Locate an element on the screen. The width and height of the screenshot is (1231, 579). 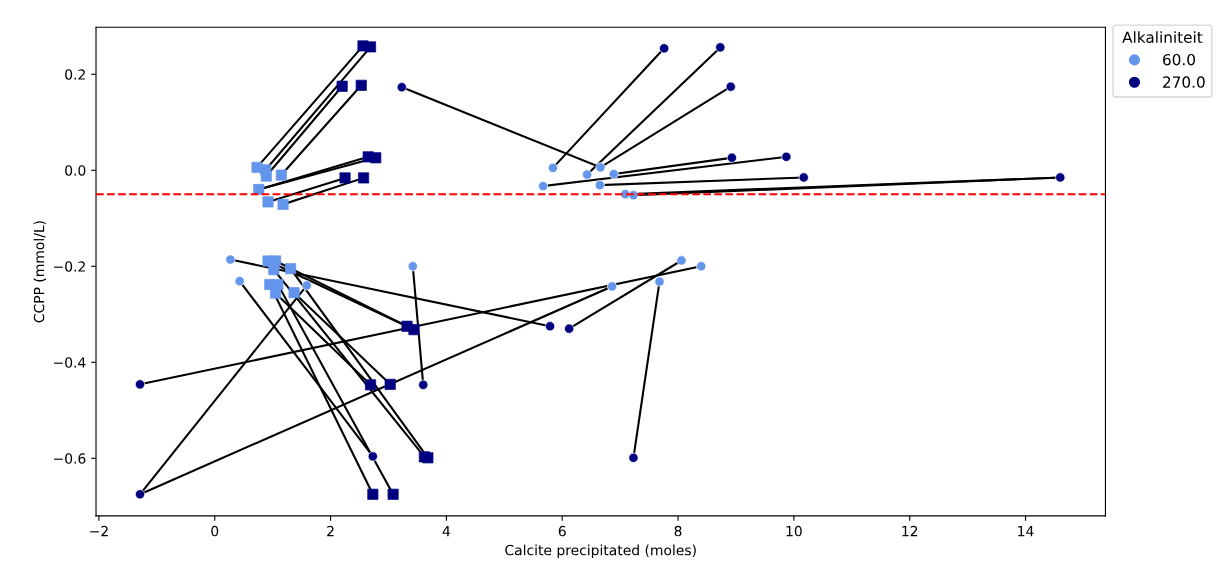
y-tick-label: −0.6 is located at coordinates (70, 458).